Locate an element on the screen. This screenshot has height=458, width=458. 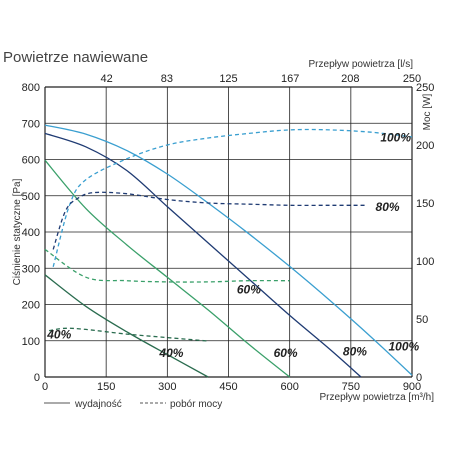
chart-title: Powietrze nawiewane is located at coordinates (75, 57).